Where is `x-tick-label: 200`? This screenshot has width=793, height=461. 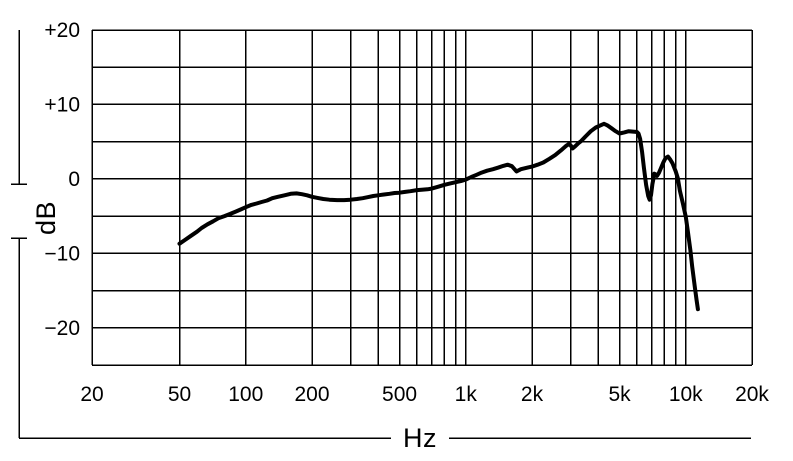 x-tick-label: 200 is located at coordinates (311, 394).